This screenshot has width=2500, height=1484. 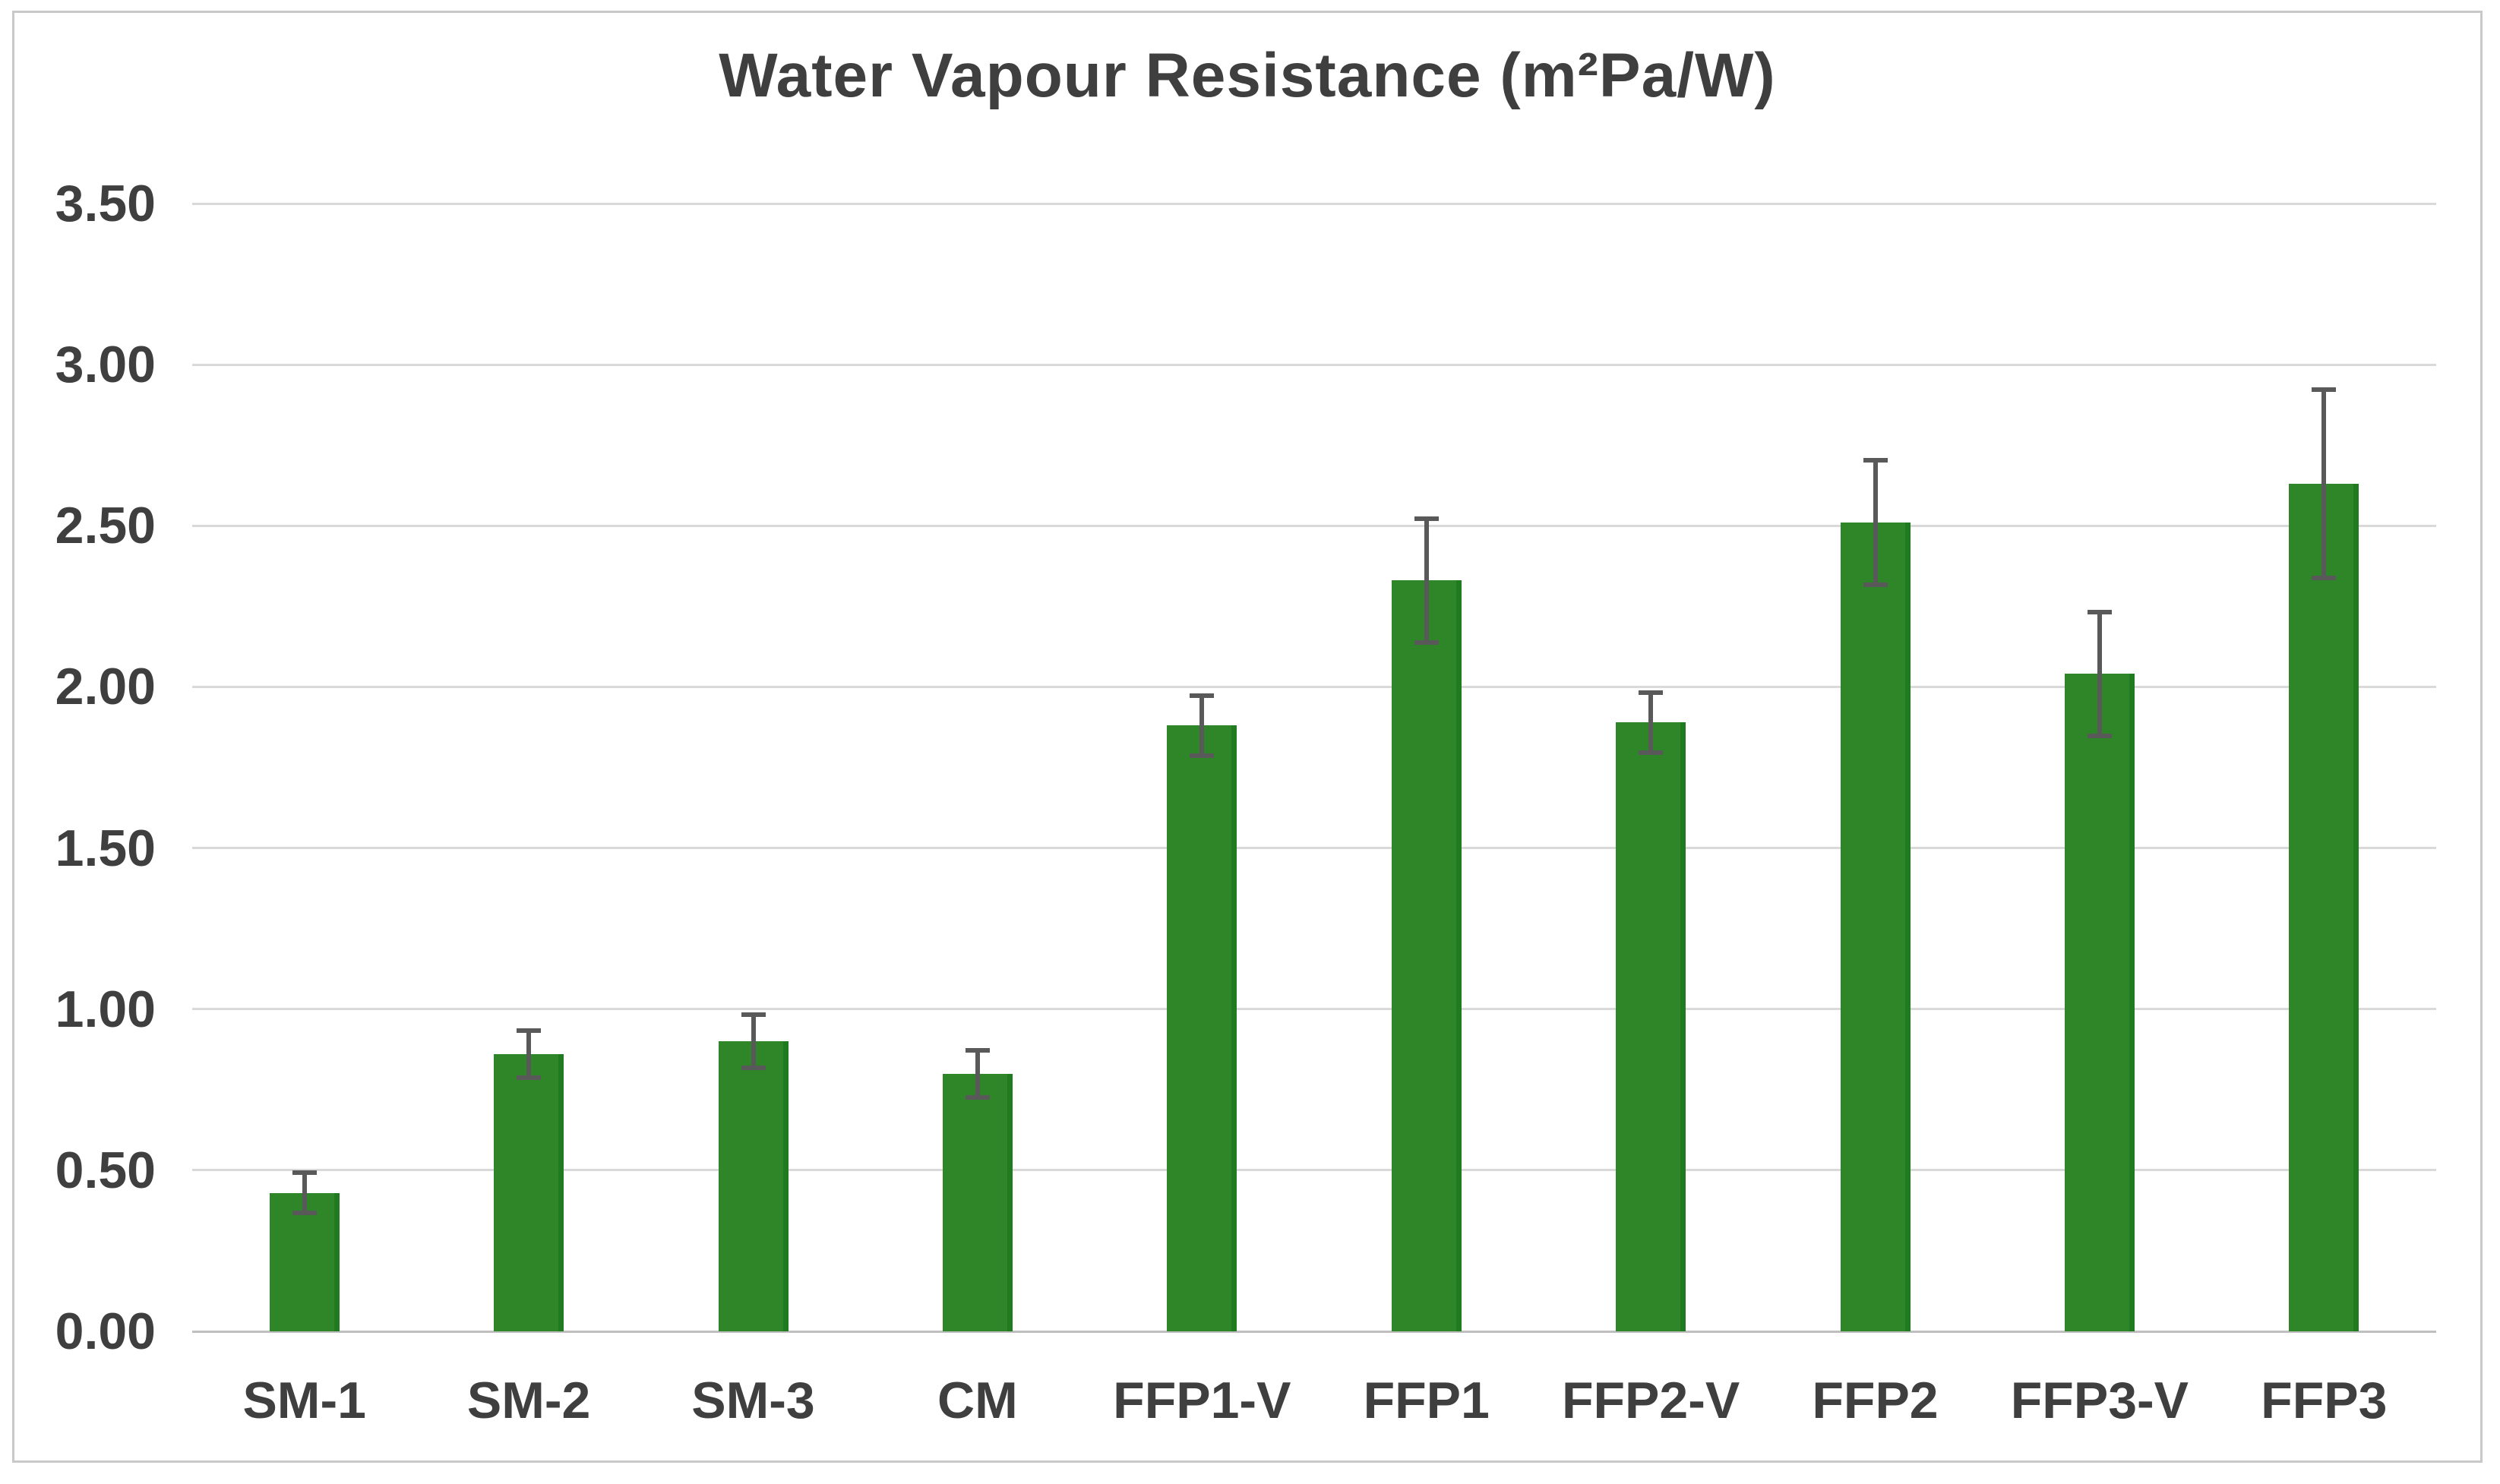 What do you see at coordinates (1875, 1400) in the screenshot?
I see `x-category-label-ffp2: FFP2` at bounding box center [1875, 1400].